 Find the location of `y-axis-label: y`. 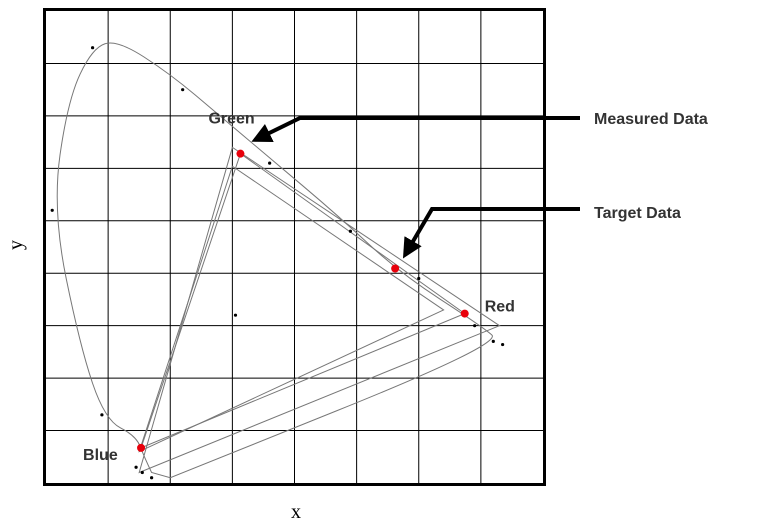

y-axis-label: y is located at coordinates (16, 245).